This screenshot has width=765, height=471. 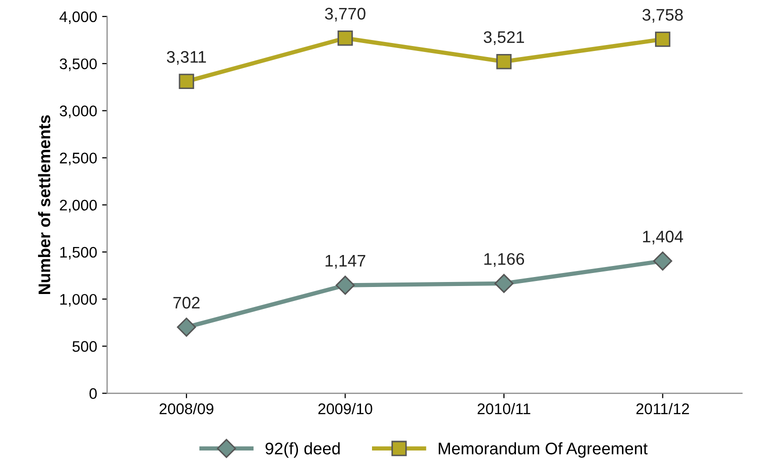 I want to click on data-label: 1,404, so click(x=663, y=237).